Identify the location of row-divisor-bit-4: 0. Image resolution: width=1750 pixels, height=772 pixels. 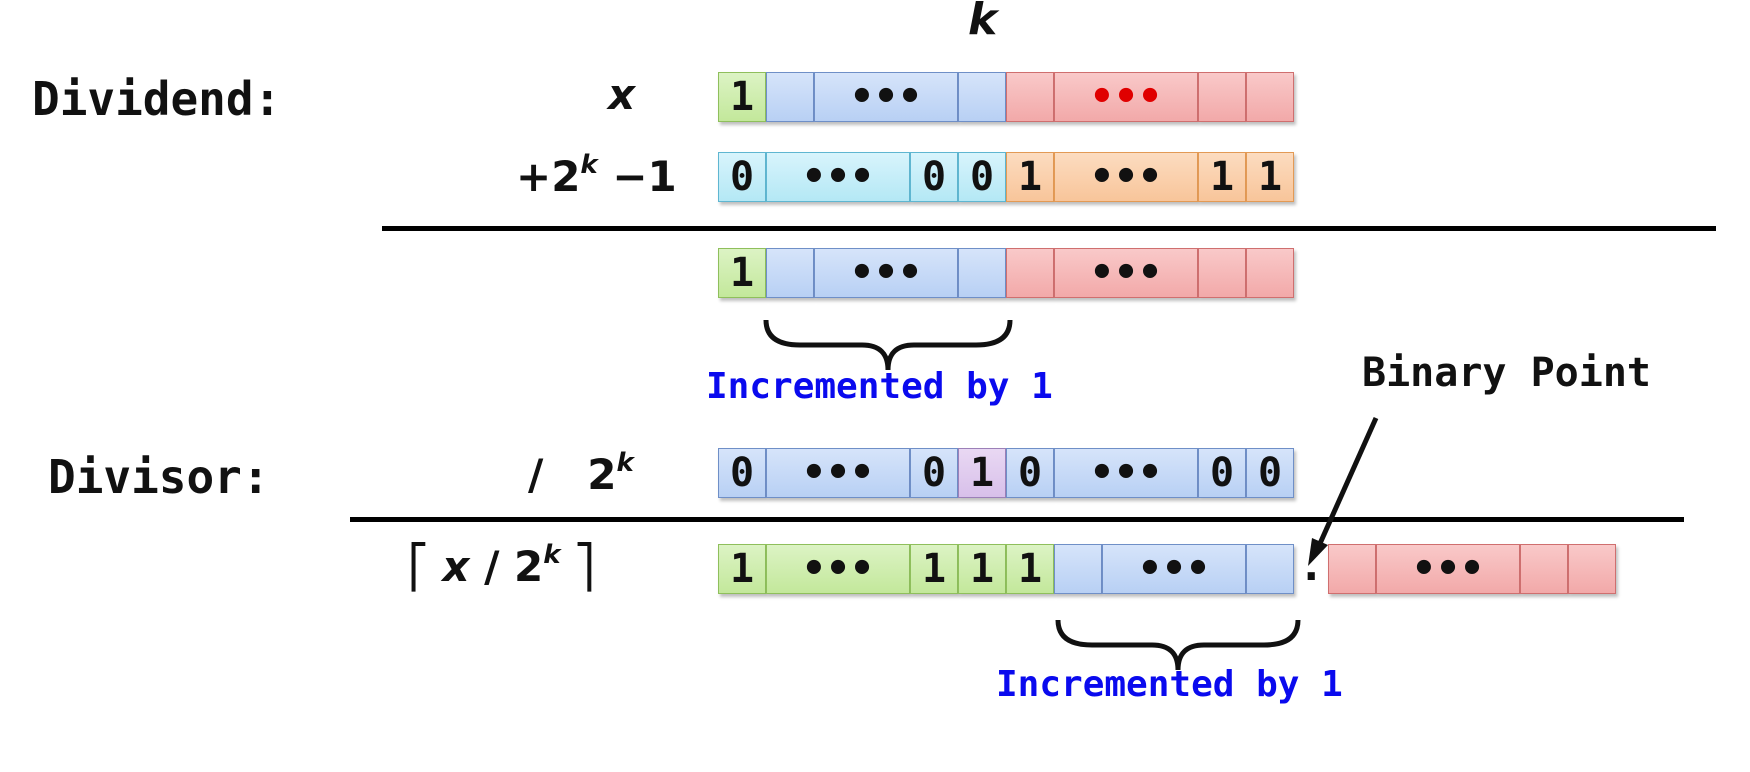
(1030, 473).